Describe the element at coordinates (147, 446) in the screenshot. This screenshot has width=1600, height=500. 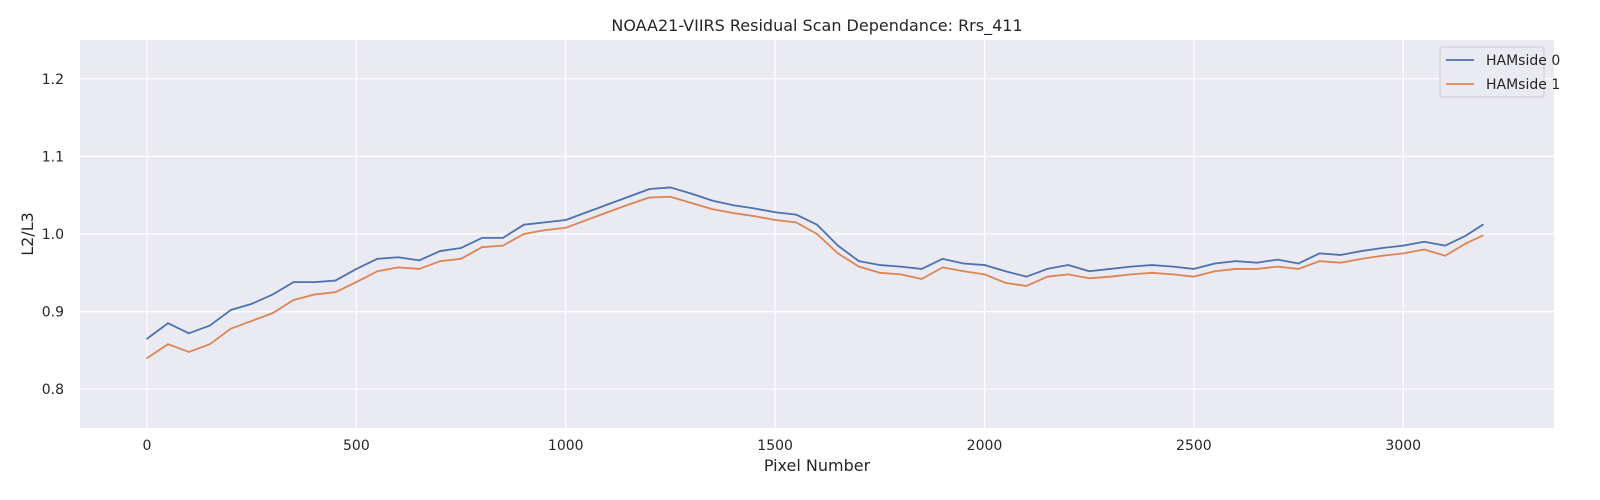
I see `x-tick-label: 0` at that location.